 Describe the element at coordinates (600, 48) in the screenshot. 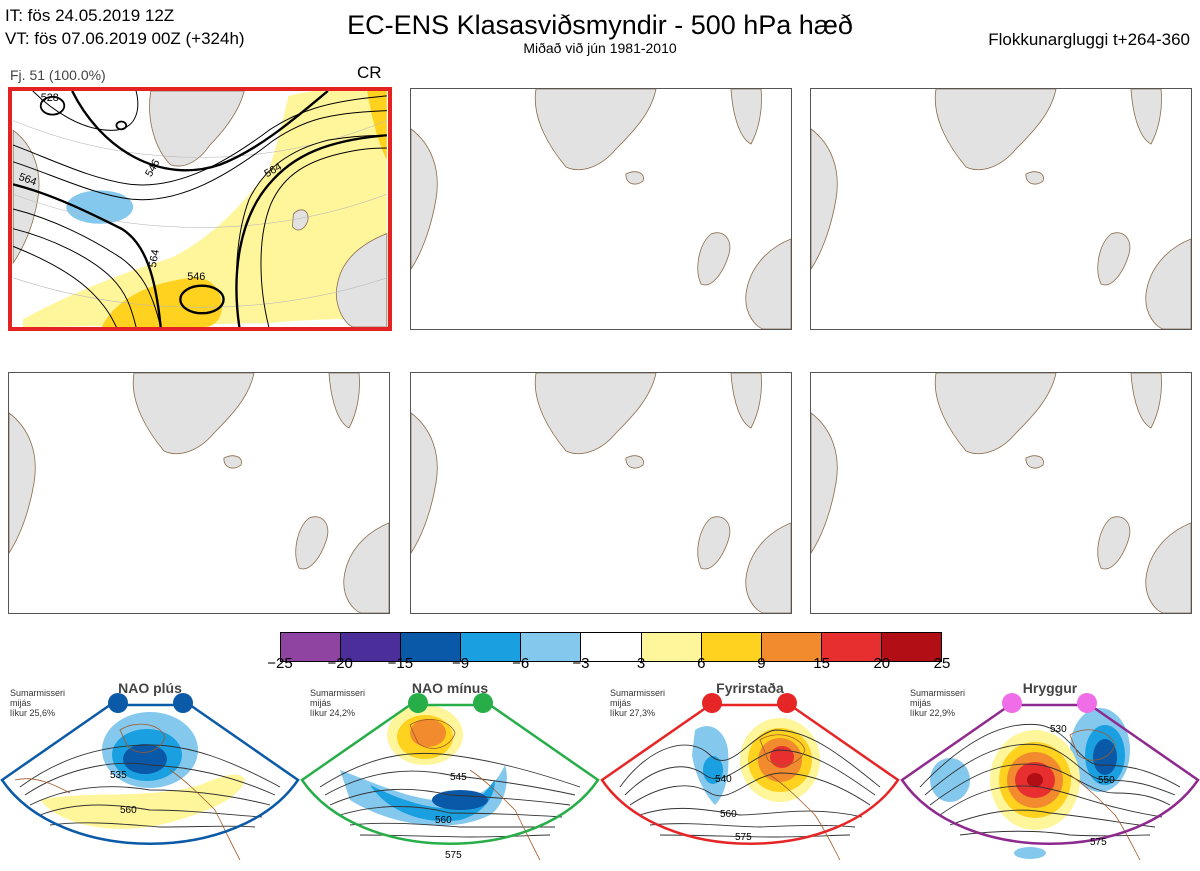

I see `page-subtitle: Miðað við jún 1981-2010` at that location.